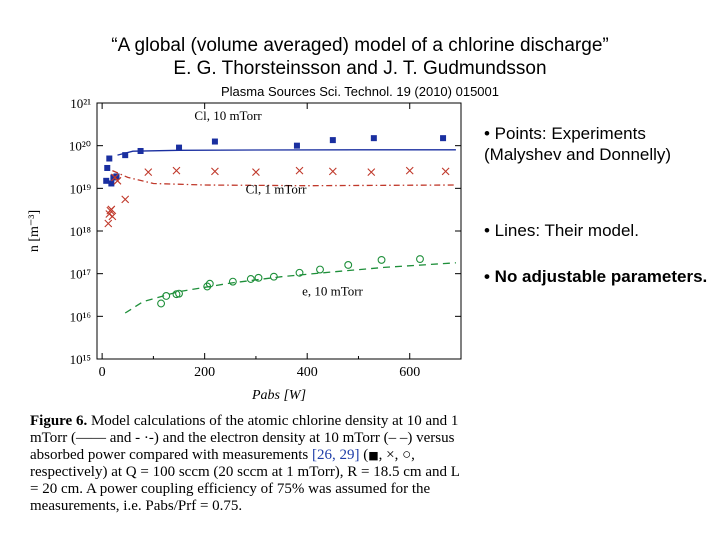 The height and width of the screenshot is (540, 720). Describe the element at coordinates (80, 316) in the screenshot. I see `y-tick-label: 10¹⁶` at that location.